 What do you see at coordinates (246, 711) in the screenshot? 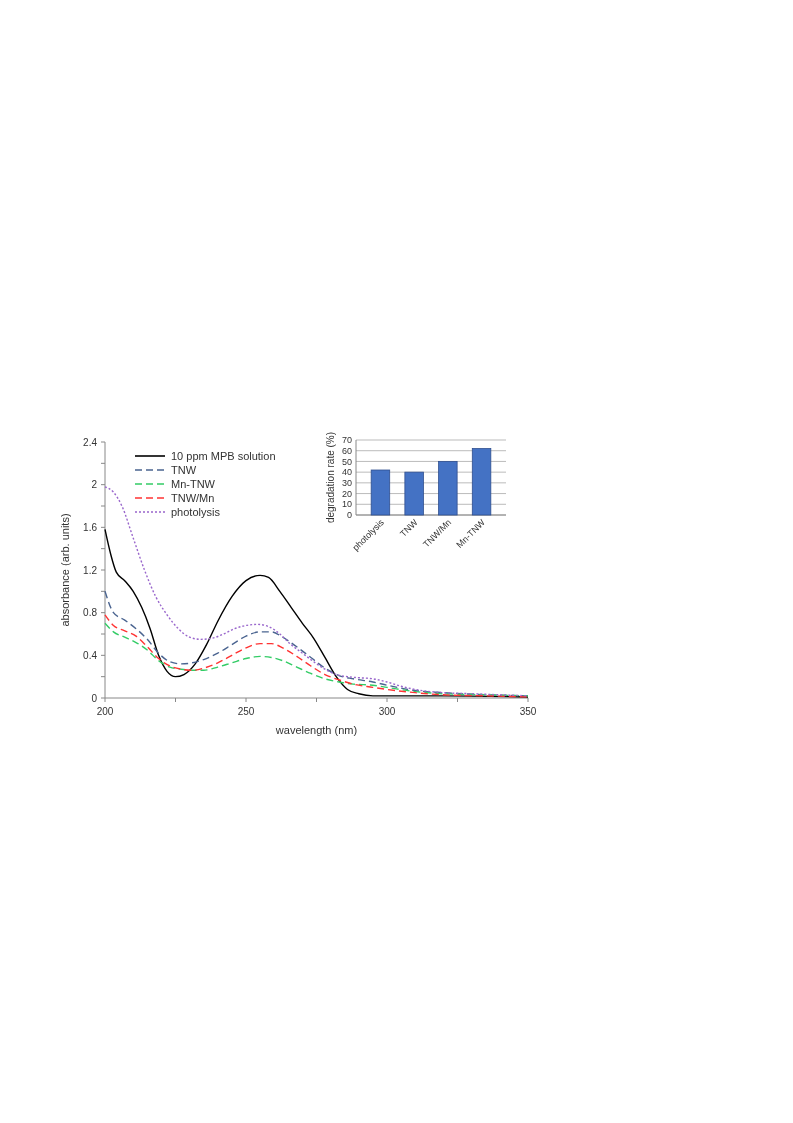
I see `x-tick-label: 250` at bounding box center [246, 711].